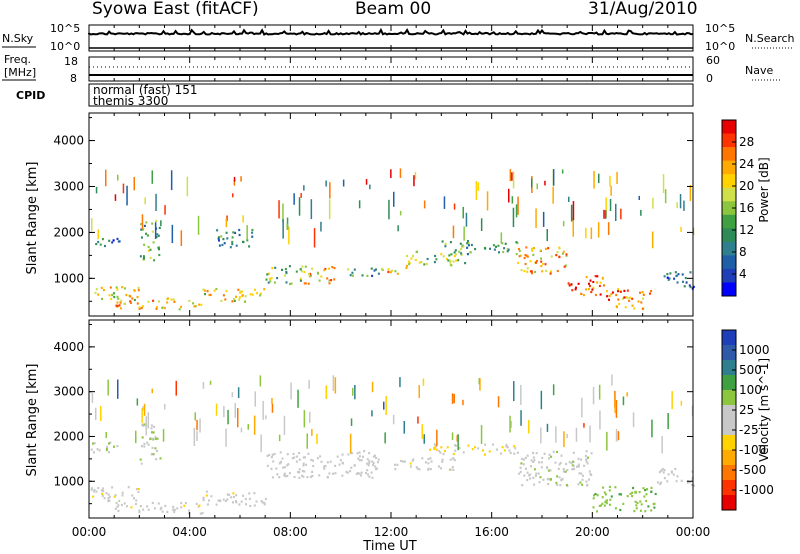 The width and height of the screenshot is (800, 554). Describe the element at coordinates (68, 232) in the screenshot. I see `y-tick-label: 2000` at that location.